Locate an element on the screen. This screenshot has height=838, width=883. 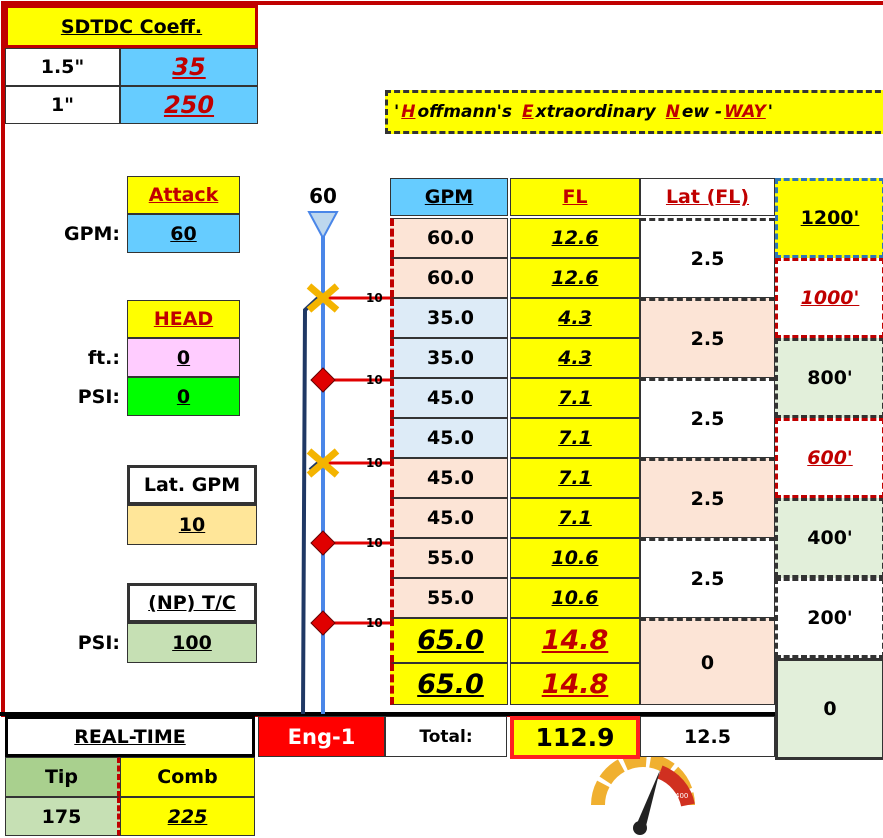
header-gpm: GPM is located at coordinates (449, 197).